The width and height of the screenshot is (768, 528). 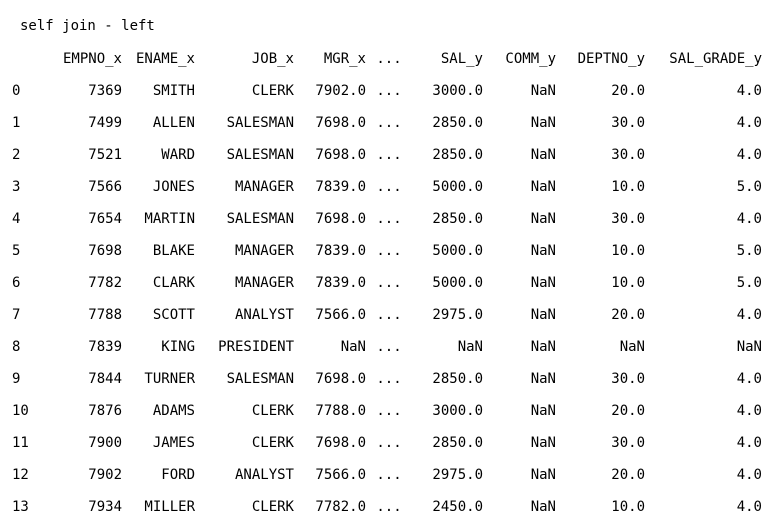 I want to click on table-row: 8 7839 KING PRESIDENT NaN... NaN NaN NaN NaN, so click(x=381, y=352).